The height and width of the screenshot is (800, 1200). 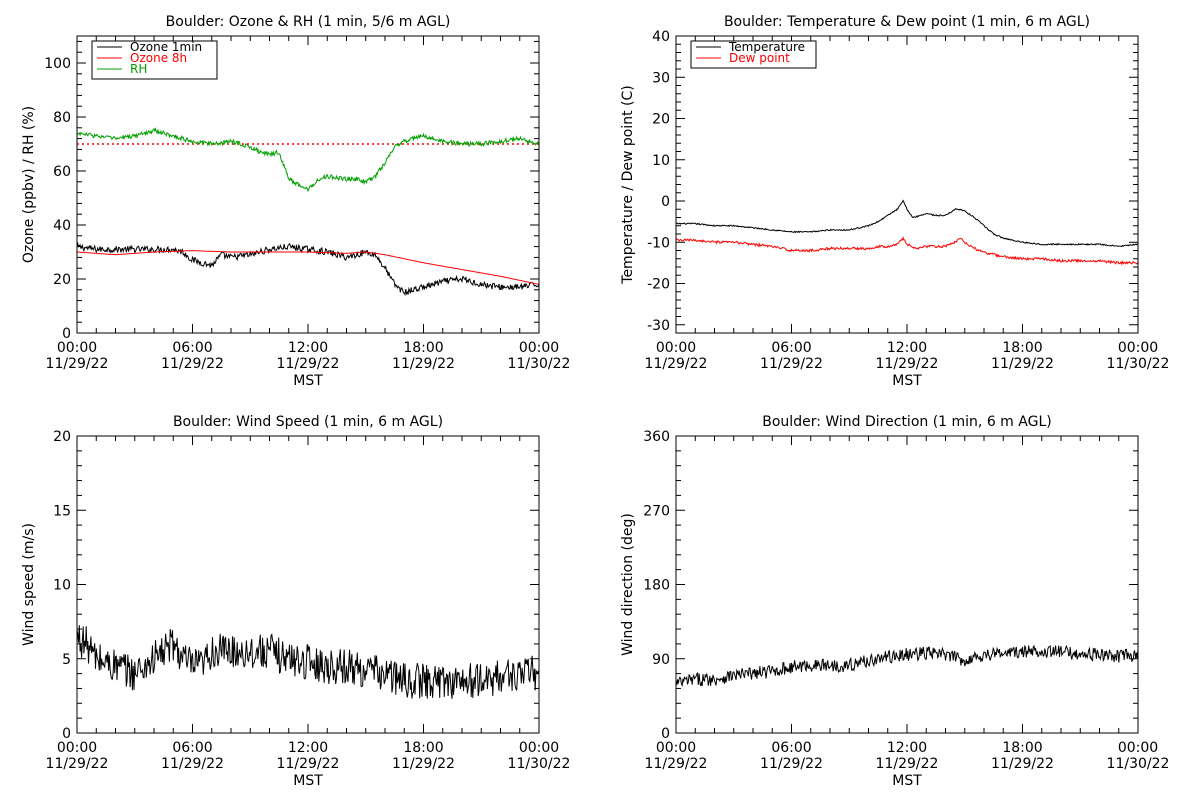 What do you see at coordinates (308, 422) in the screenshot?
I see `chart-title: Boulder: Wind Speed (1 min, 6 m AGL)` at bounding box center [308, 422].